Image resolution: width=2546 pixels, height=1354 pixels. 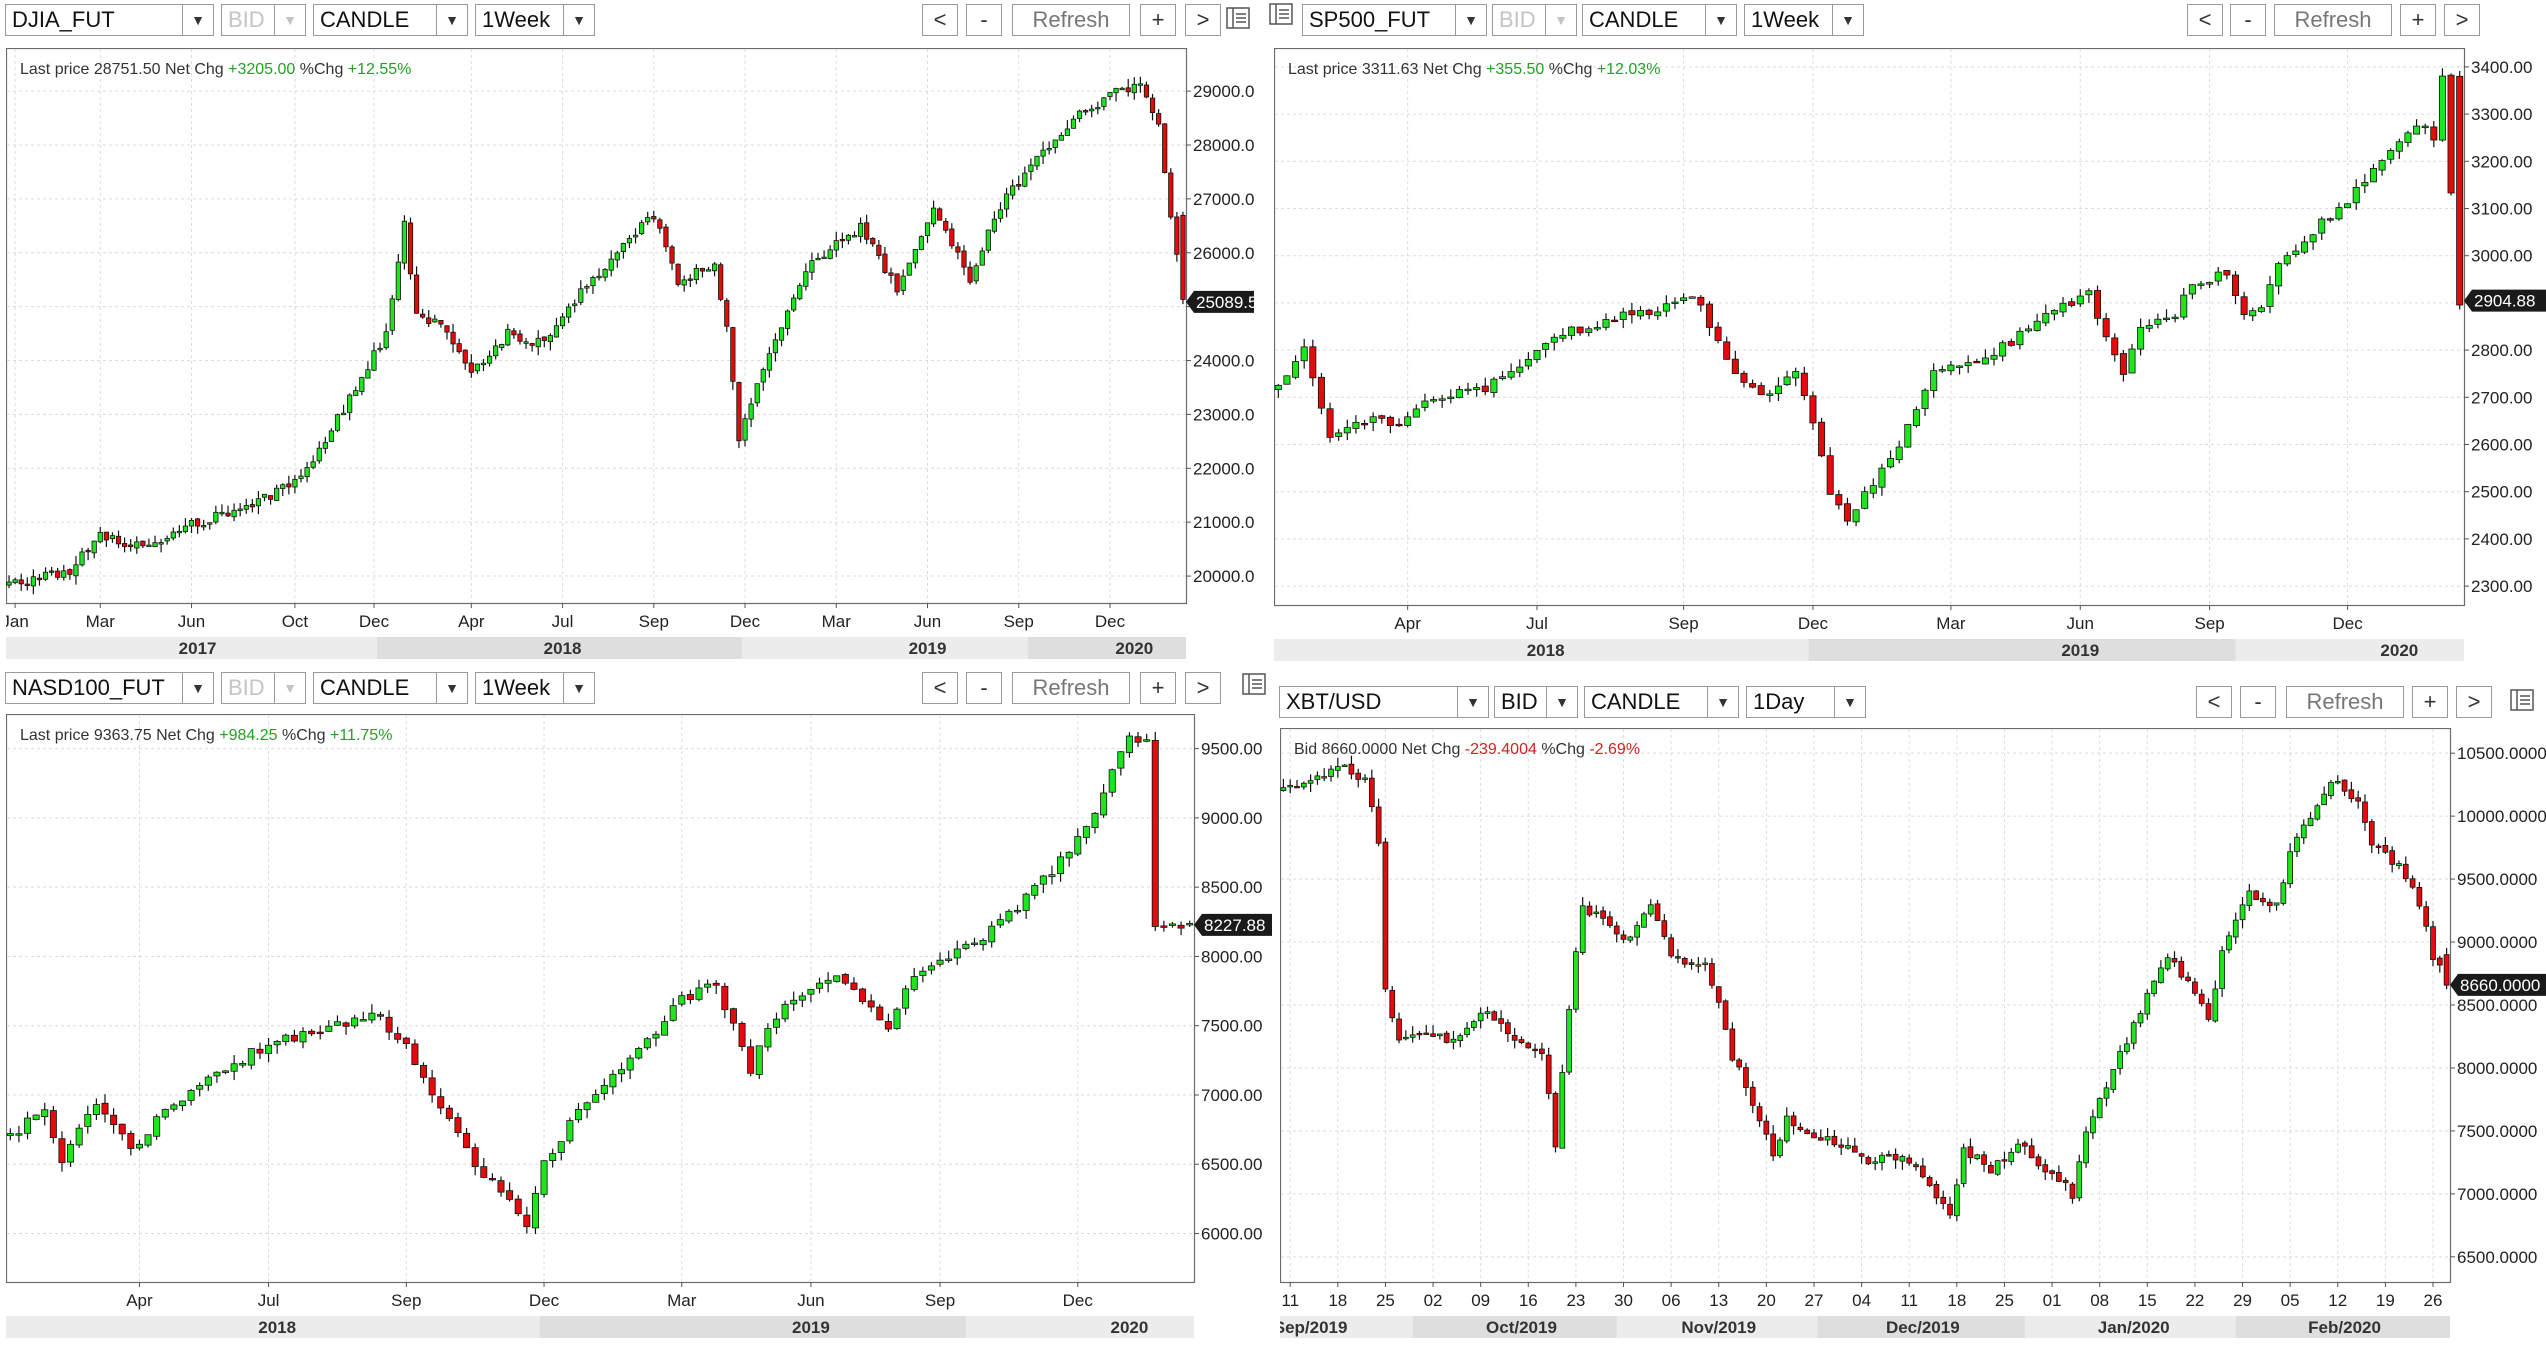 What do you see at coordinates (1394, 20) in the screenshot?
I see `symbol-select: SP500_FUT ▼` at bounding box center [1394, 20].